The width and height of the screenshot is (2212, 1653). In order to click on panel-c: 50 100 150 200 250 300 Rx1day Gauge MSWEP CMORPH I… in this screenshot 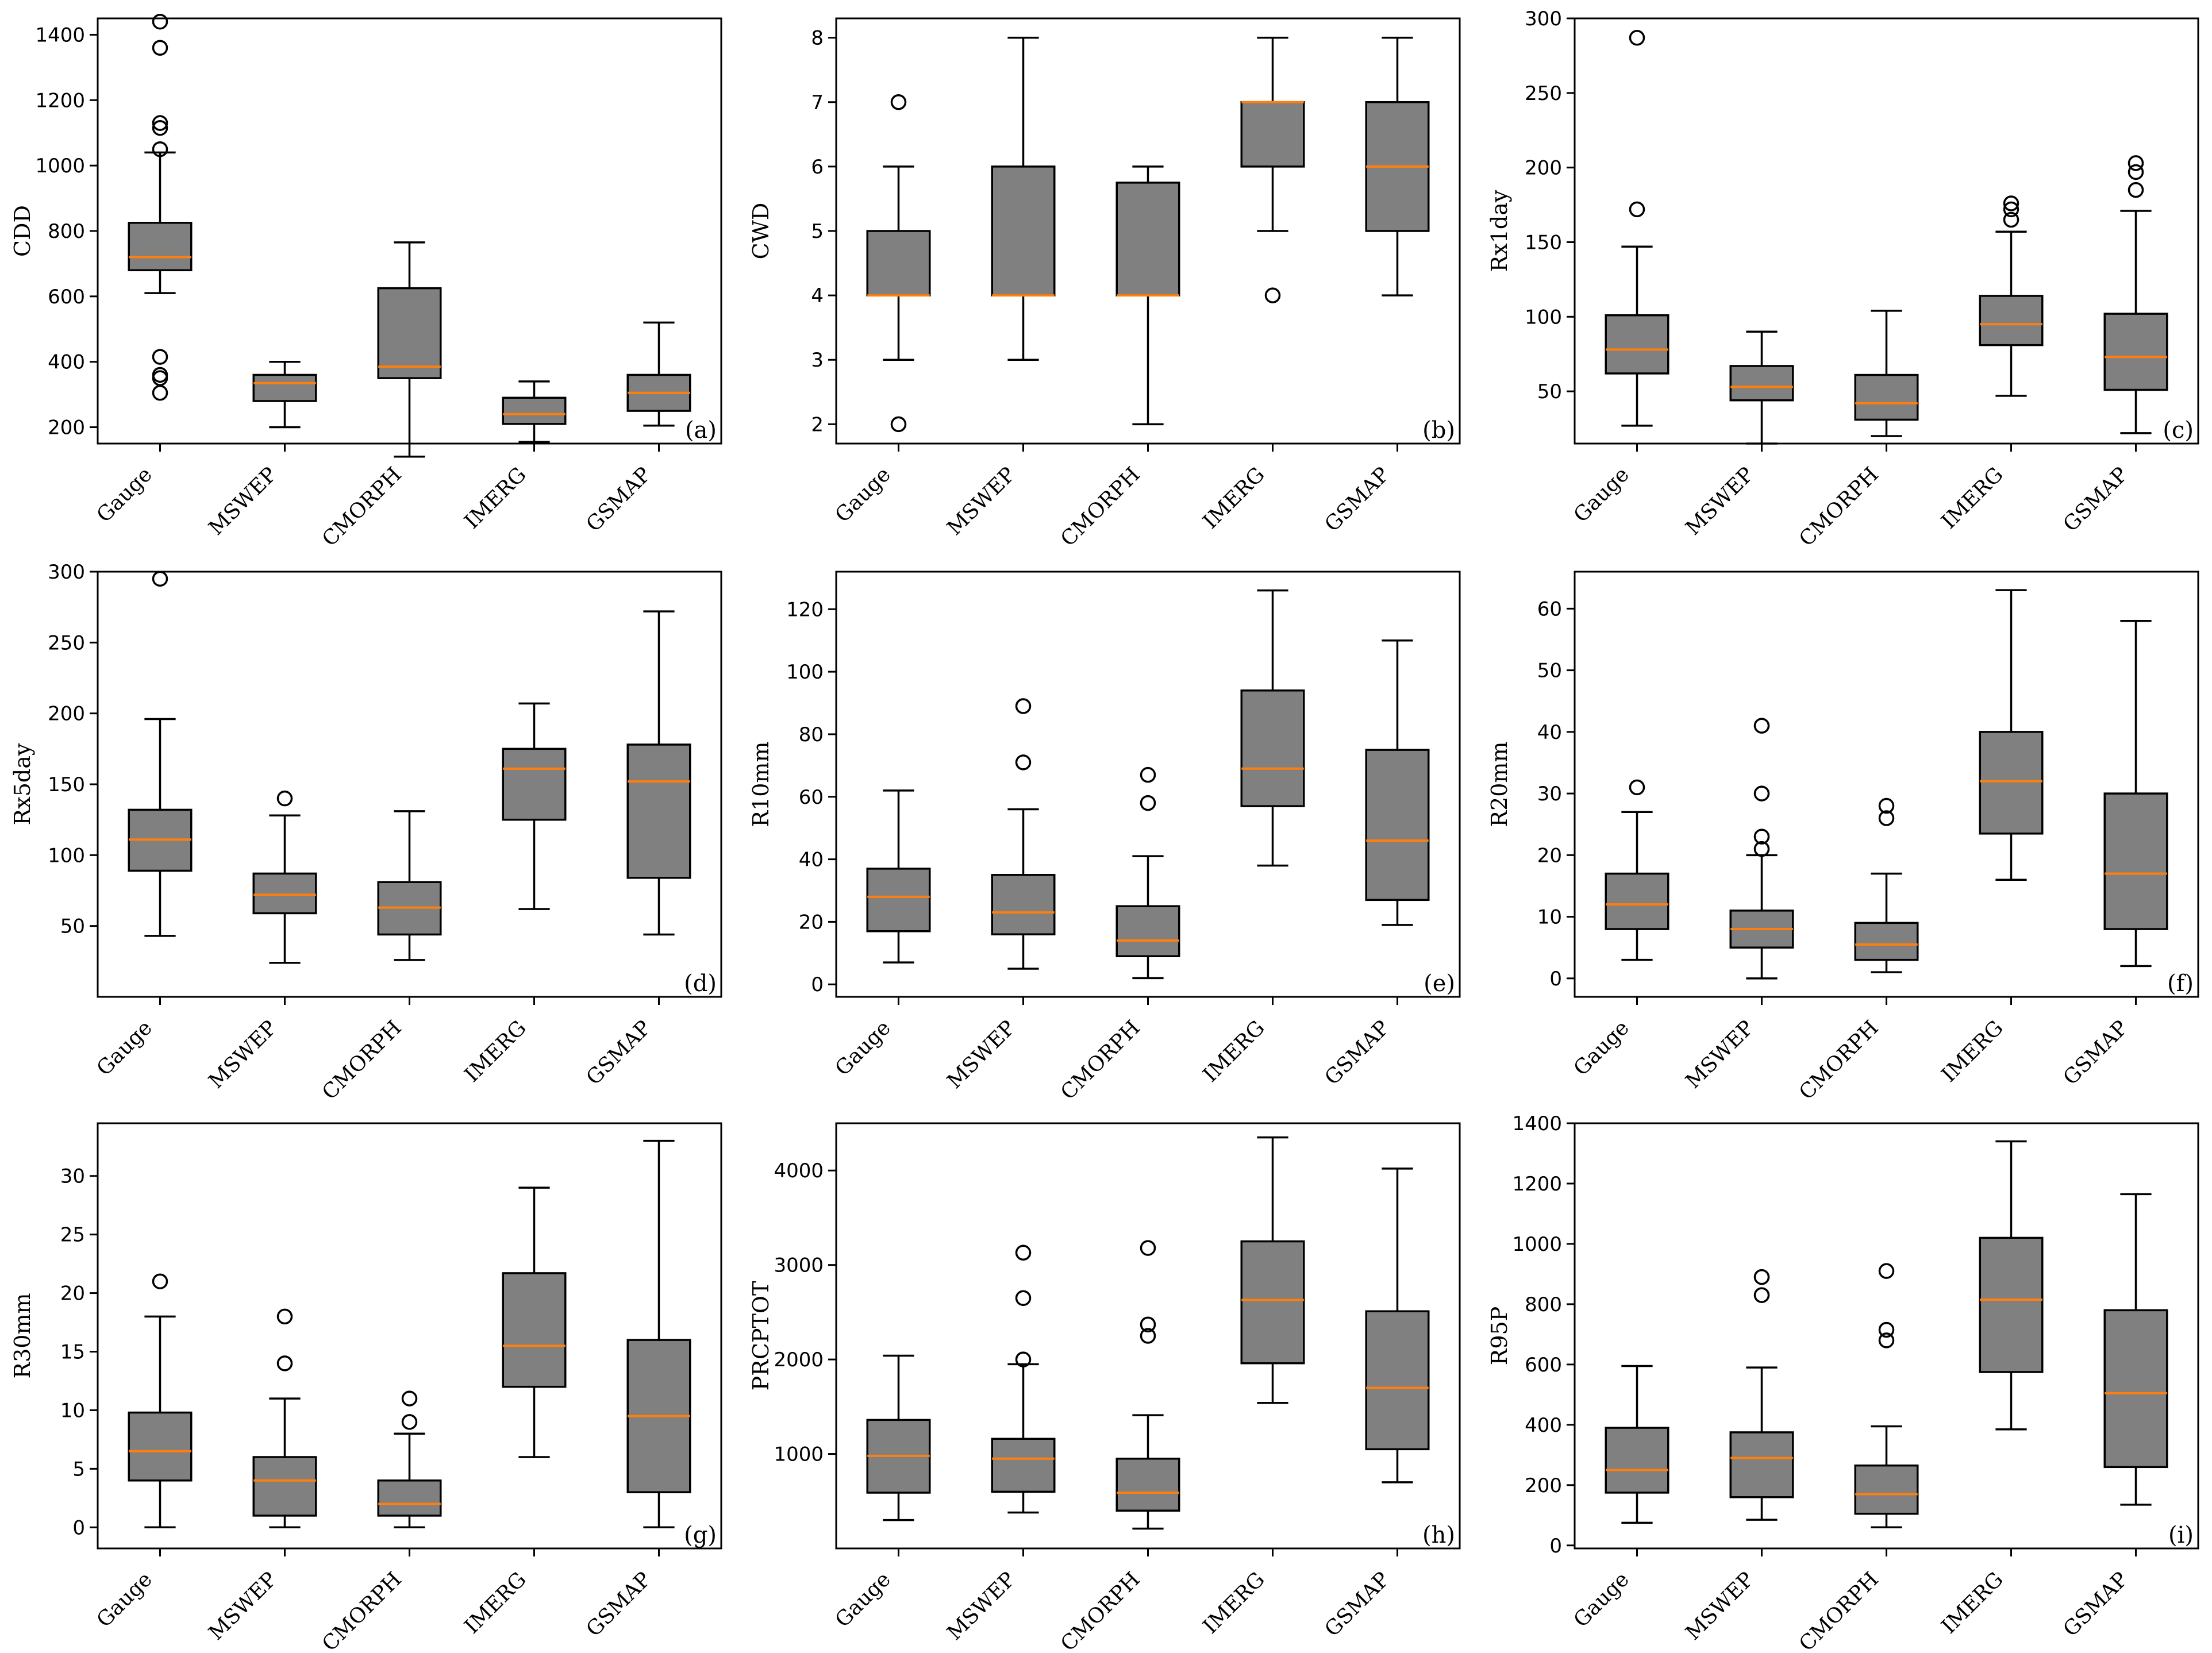, I will do `click(1843, 279)`.